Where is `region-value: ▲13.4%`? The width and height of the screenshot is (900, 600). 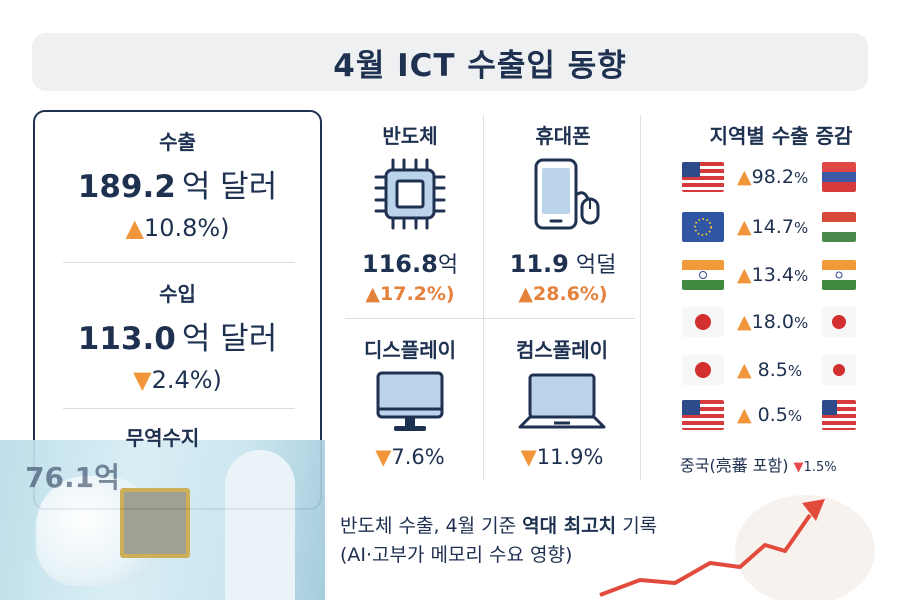 region-value: ▲13.4% is located at coordinates (772, 275).